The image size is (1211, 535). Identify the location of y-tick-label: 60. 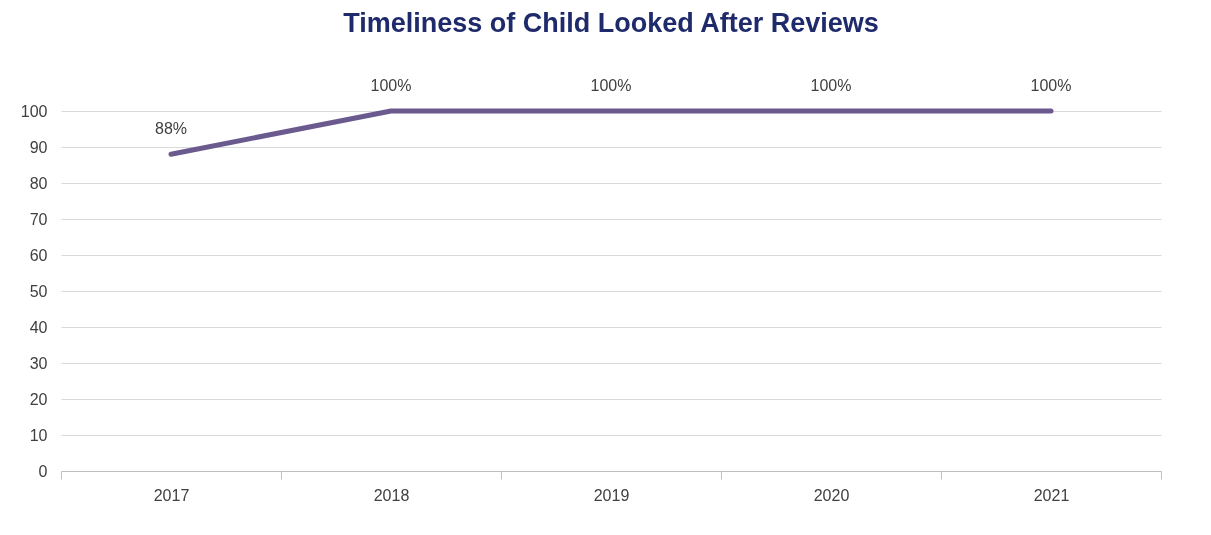
(38, 255).